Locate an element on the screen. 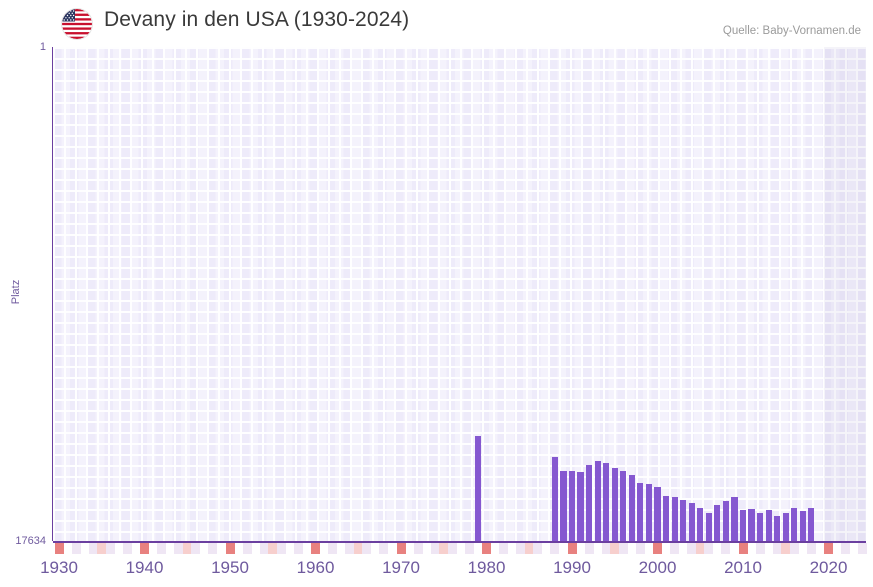  x-axis-ticks is located at coordinates (436, 549).